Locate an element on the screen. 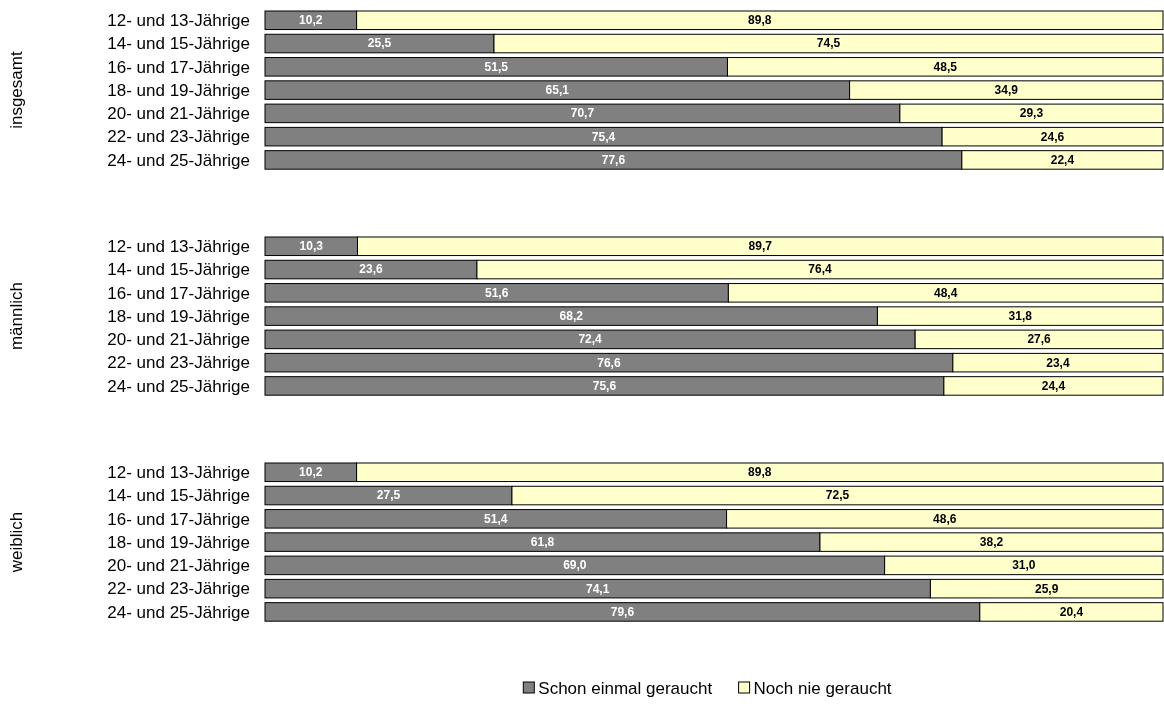 The width and height of the screenshot is (1164, 707). data-label: 70,7 is located at coordinates (582, 113).